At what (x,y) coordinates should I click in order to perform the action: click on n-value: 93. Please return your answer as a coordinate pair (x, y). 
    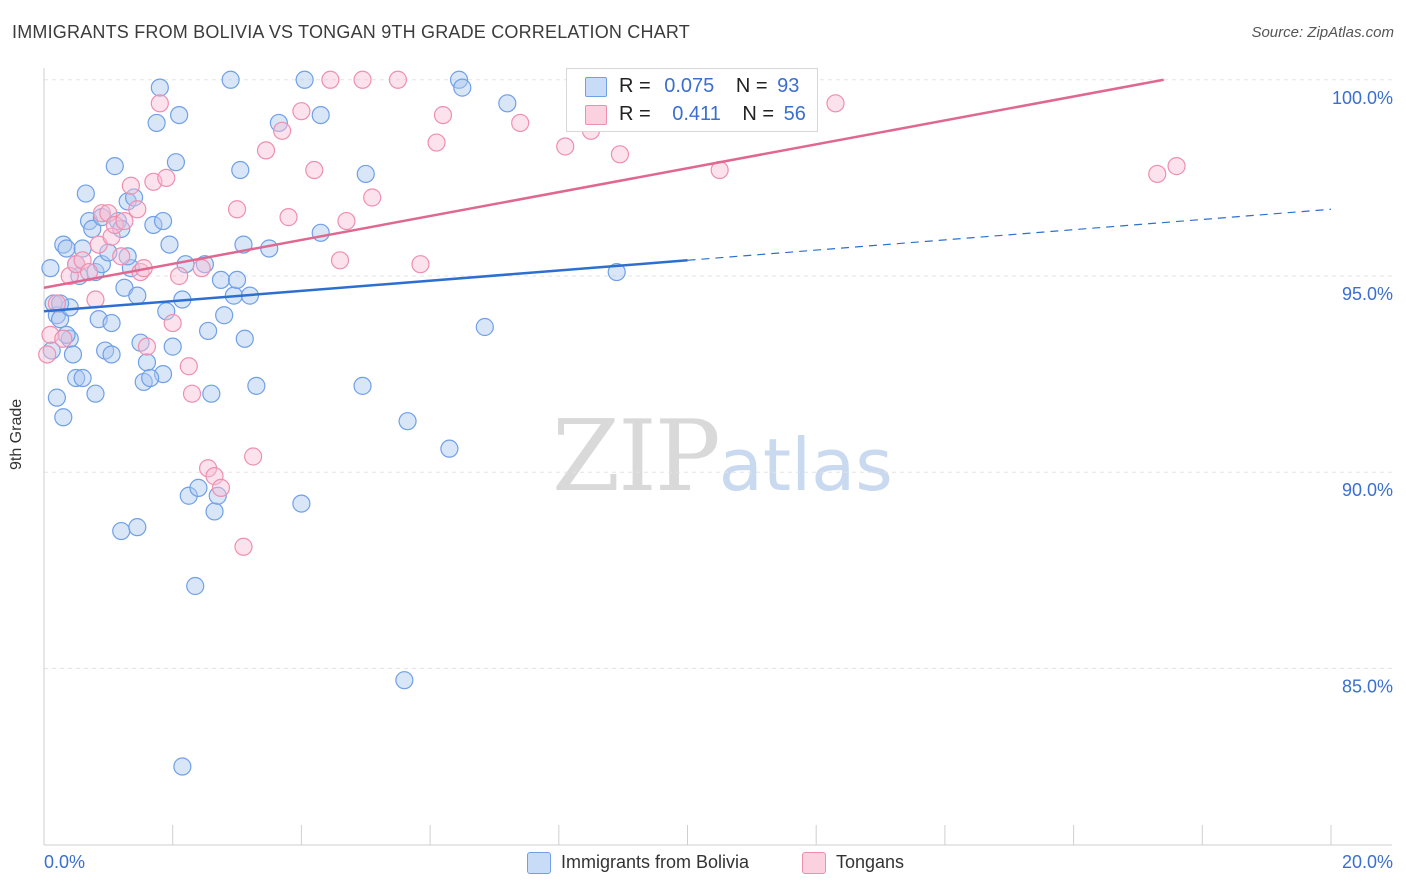
    Looking at the image, I should click on (788, 86).